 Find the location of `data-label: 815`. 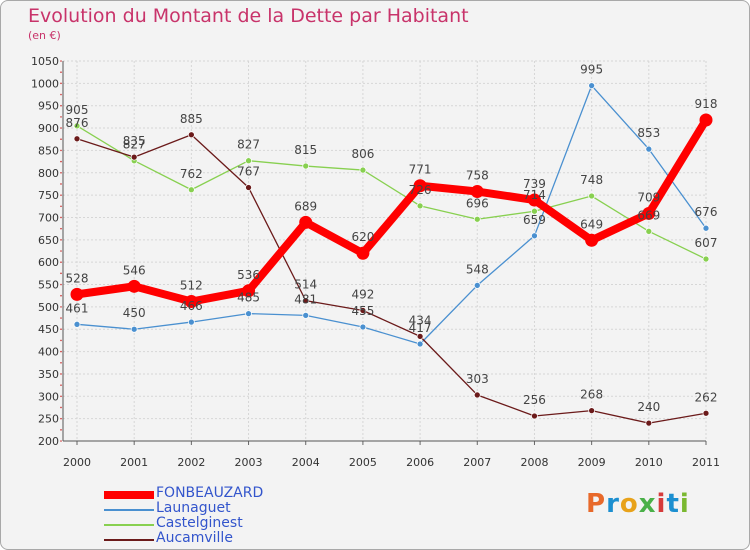

data-label: 815 is located at coordinates (305, 150).